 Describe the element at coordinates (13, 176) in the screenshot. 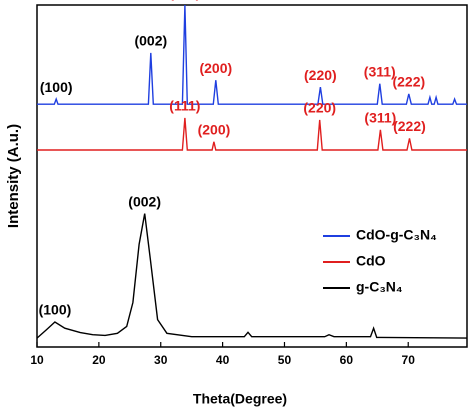

I see `y-axis-label: Intensity (A.u.)` at that location.